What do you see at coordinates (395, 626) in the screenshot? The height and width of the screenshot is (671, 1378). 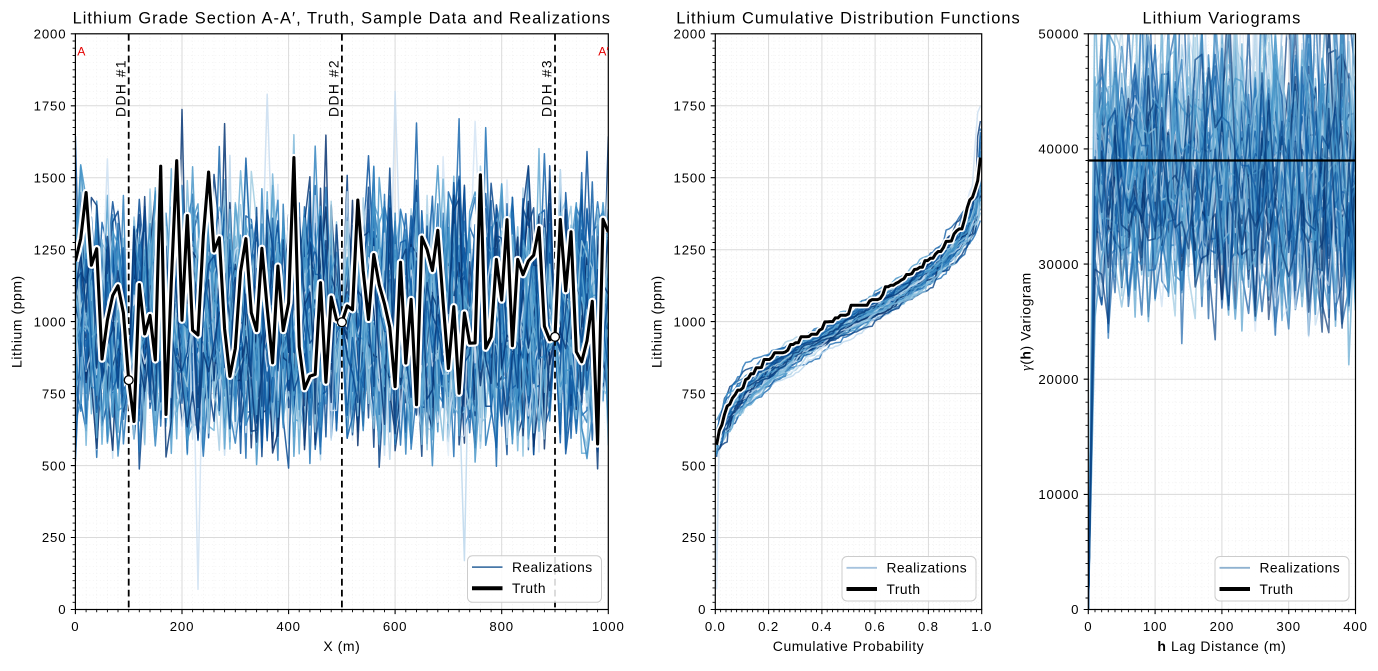 I see `svg-text: 600` at bounding box center [395, 626].